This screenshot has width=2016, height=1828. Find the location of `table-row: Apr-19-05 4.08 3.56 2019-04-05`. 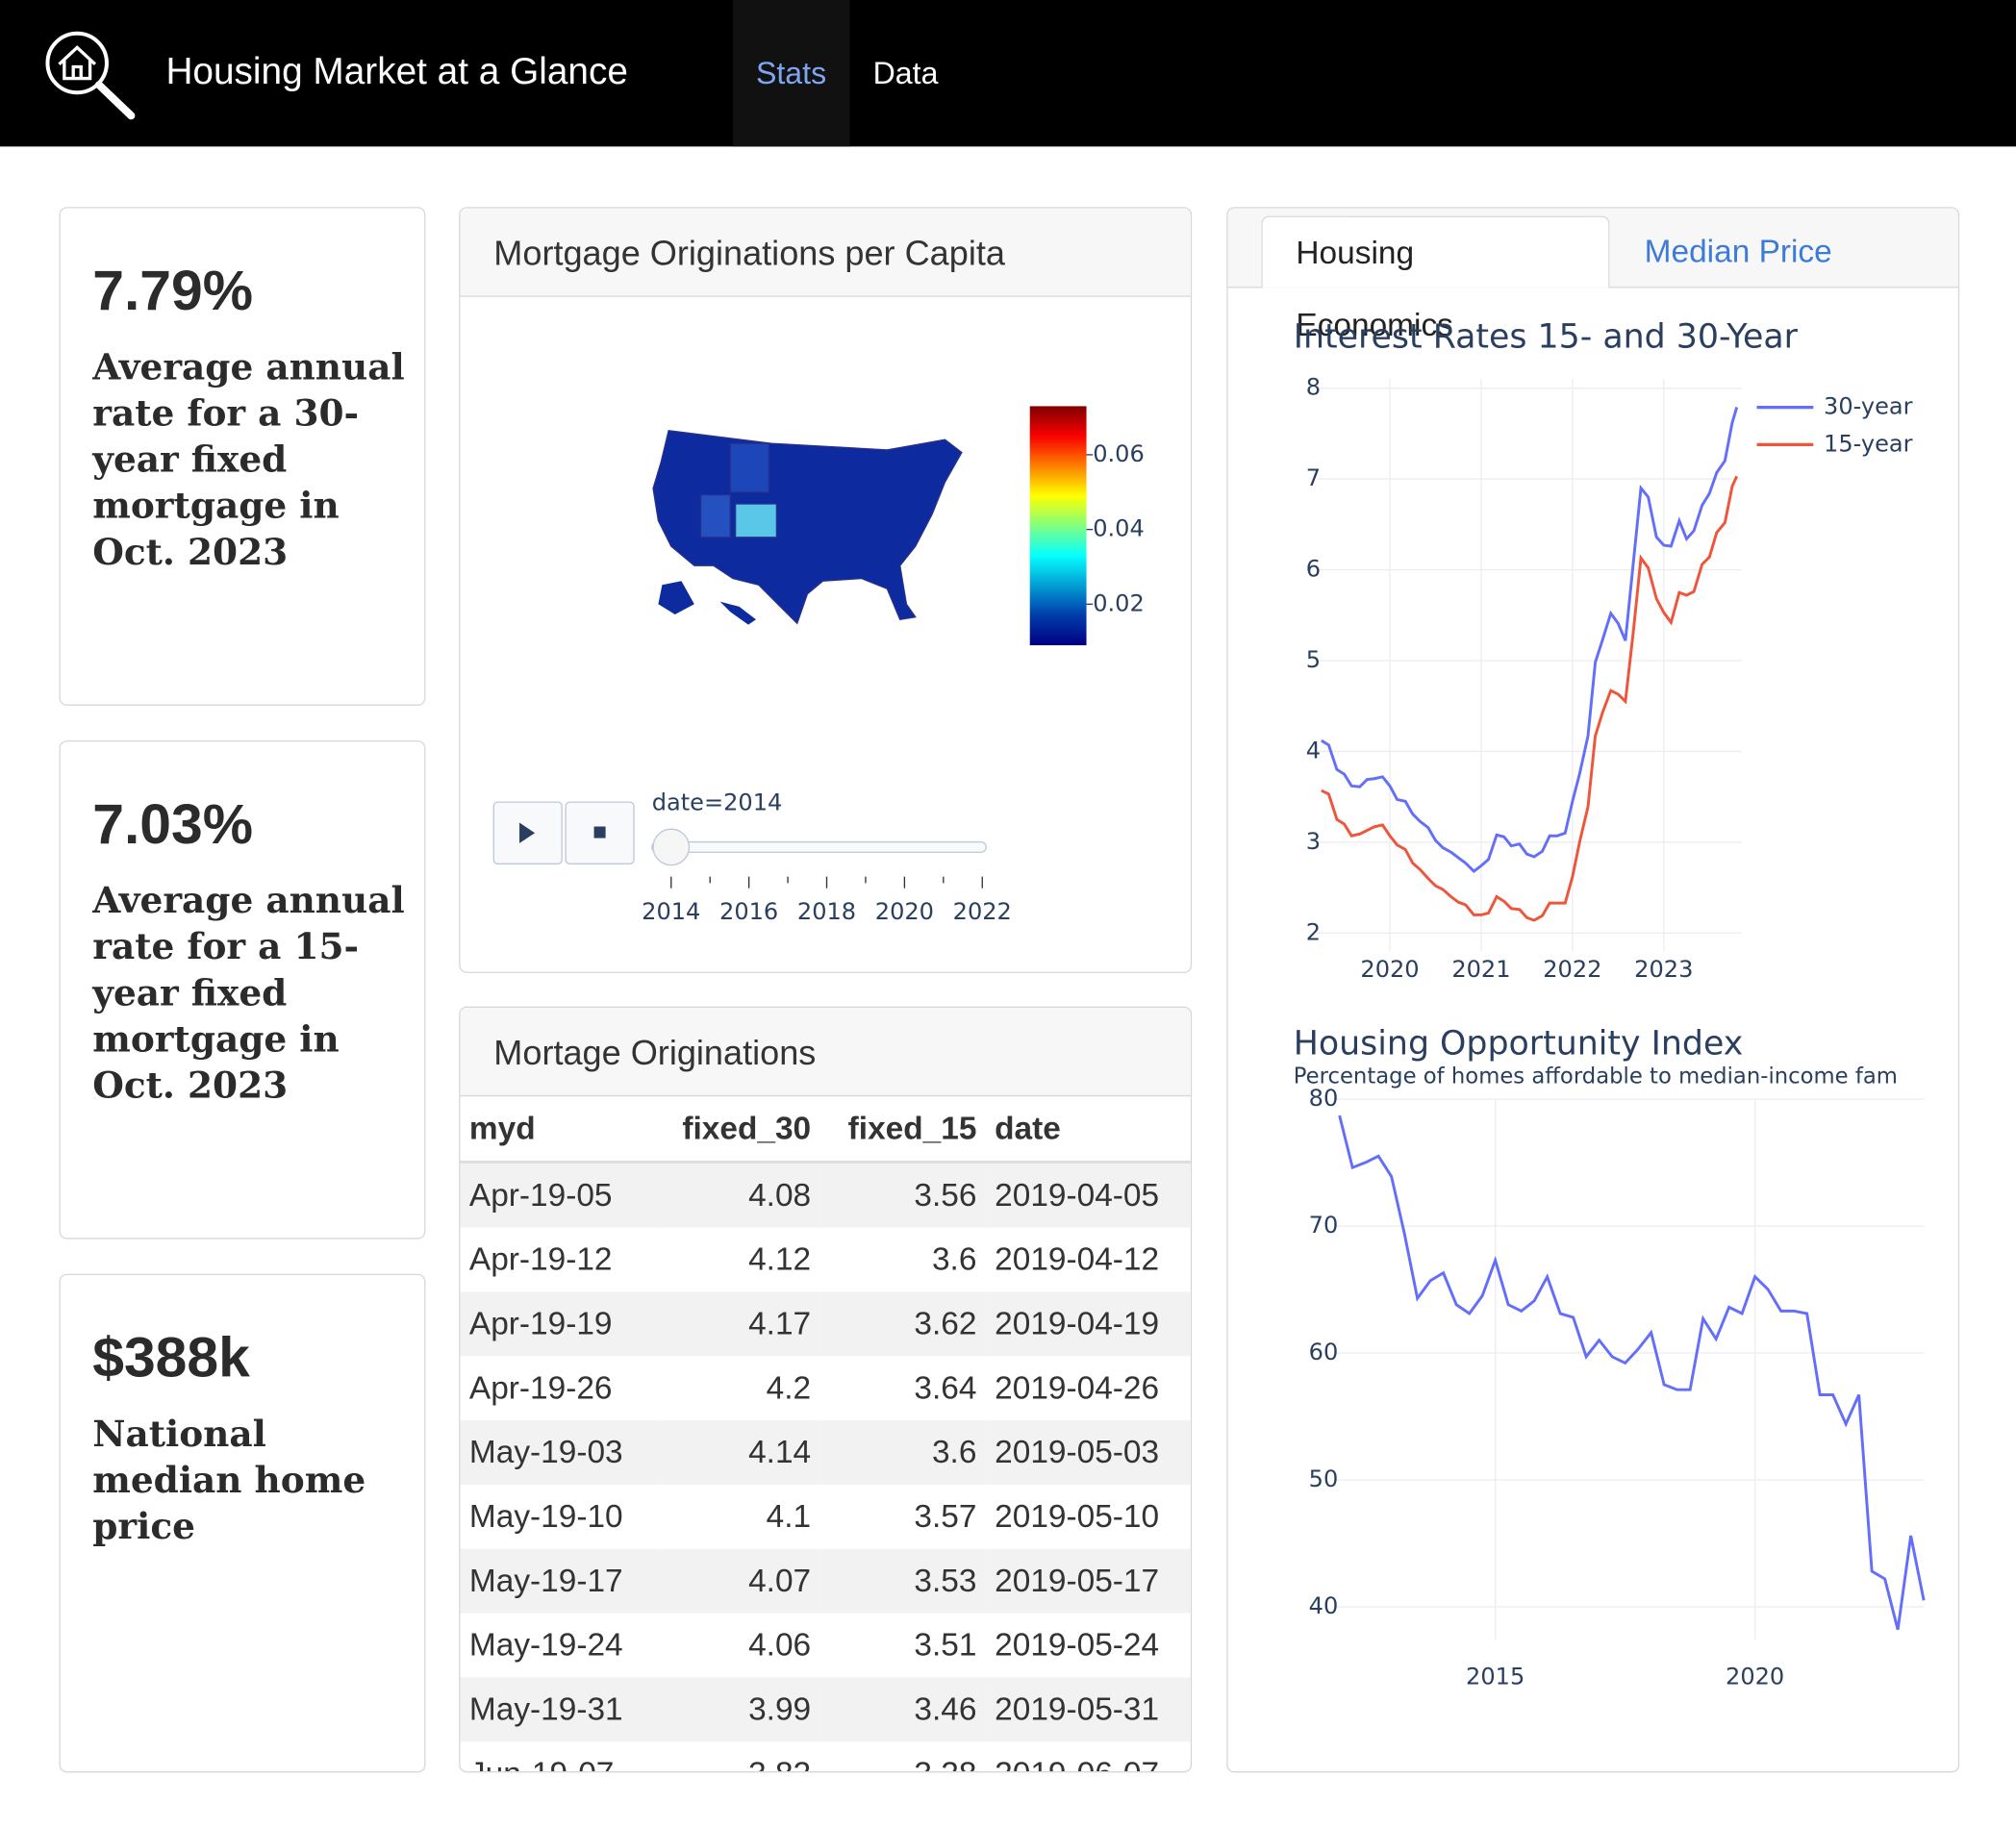

table-row: Apr-19-05 4.08 3.56 2019-04-05 is located at coordinates (826, 1195).